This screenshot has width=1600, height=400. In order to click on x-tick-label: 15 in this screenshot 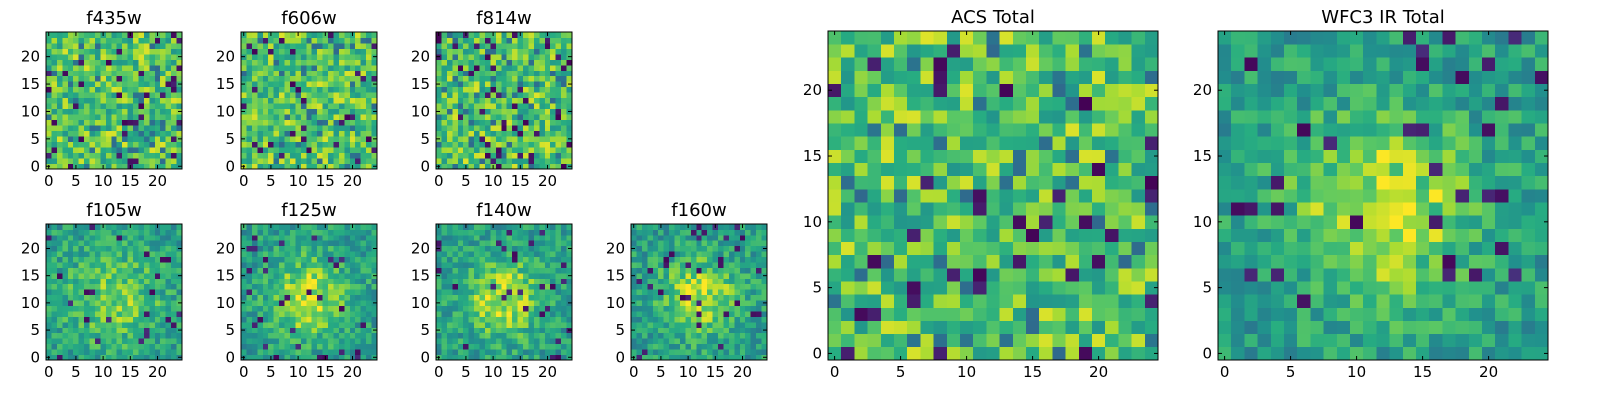, I will do `click(325, 372)`.